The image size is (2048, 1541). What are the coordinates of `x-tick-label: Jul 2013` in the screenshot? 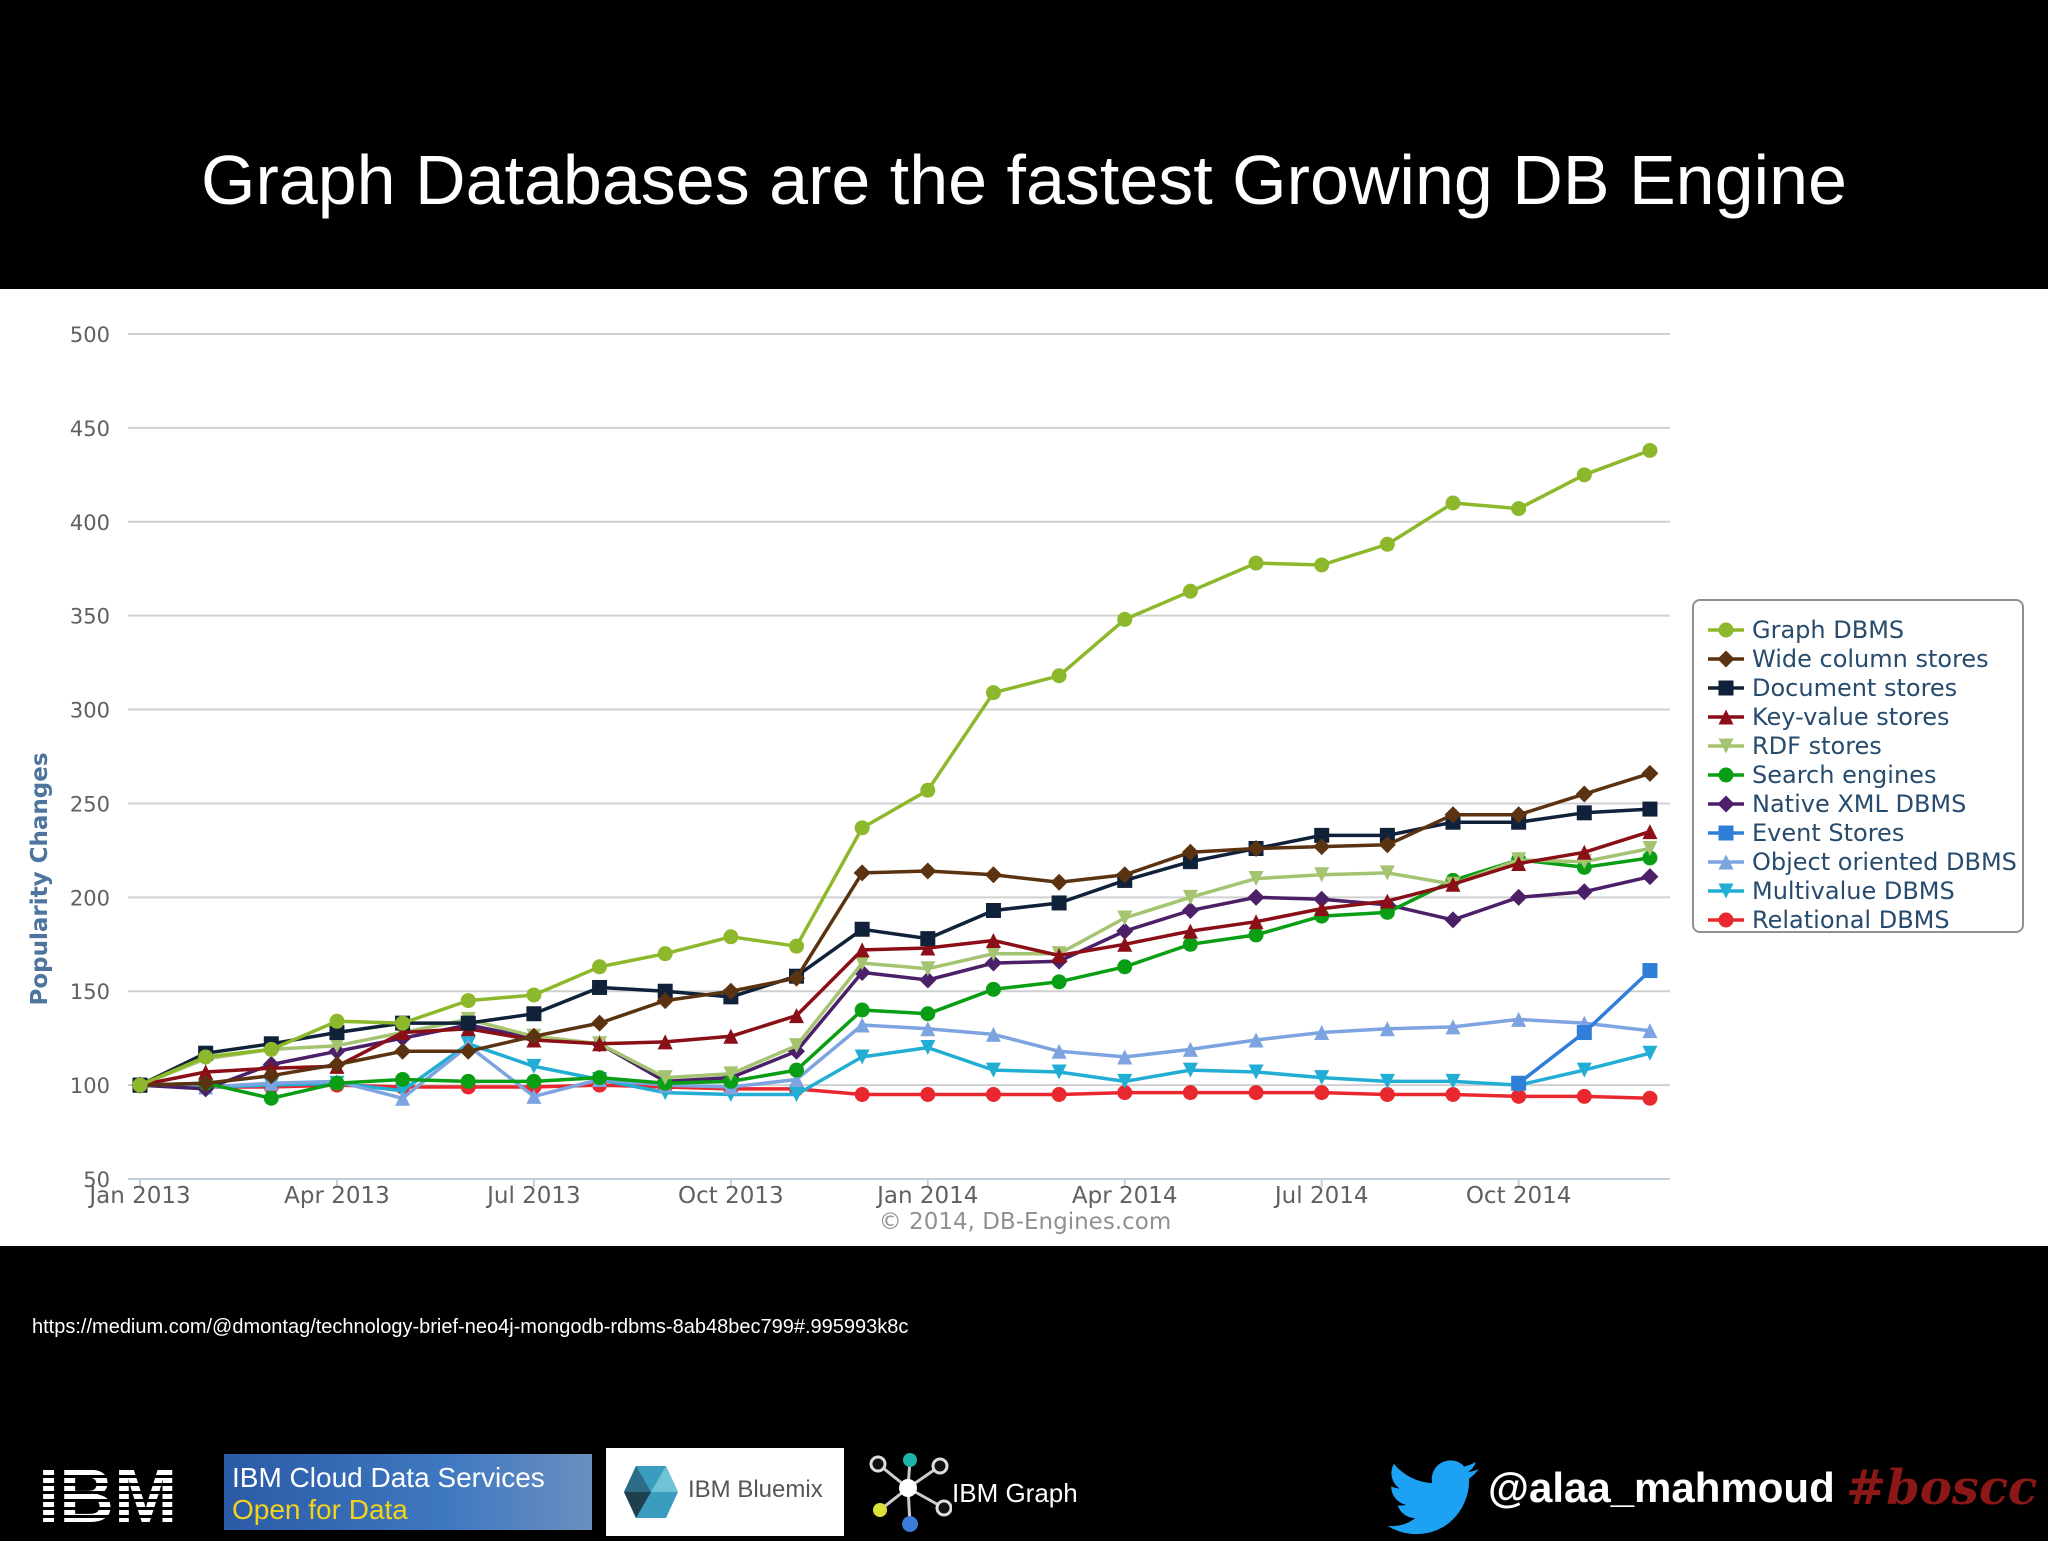 It's located at (533, 1196).